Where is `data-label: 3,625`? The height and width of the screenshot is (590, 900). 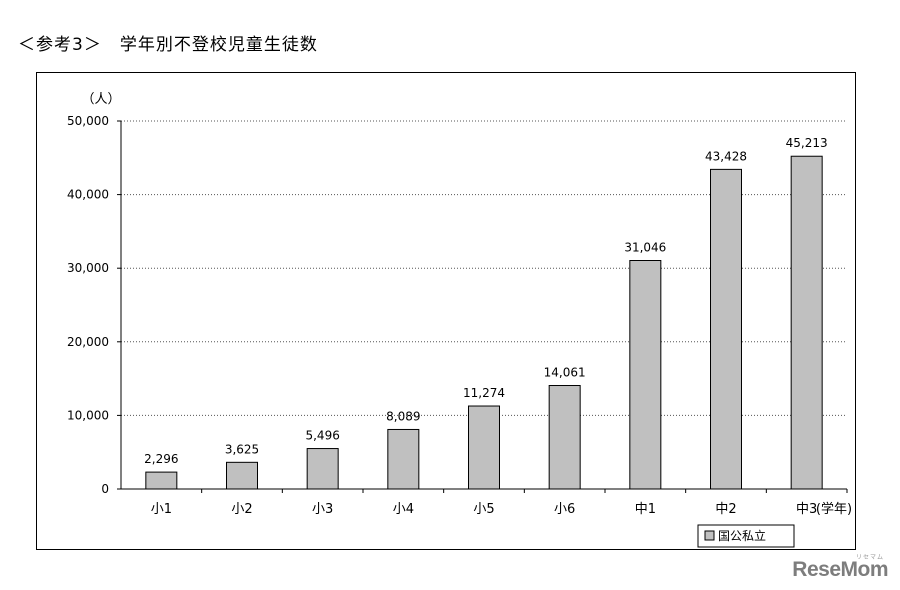
data-label: 3,625 is located at coordinates (242, 449).